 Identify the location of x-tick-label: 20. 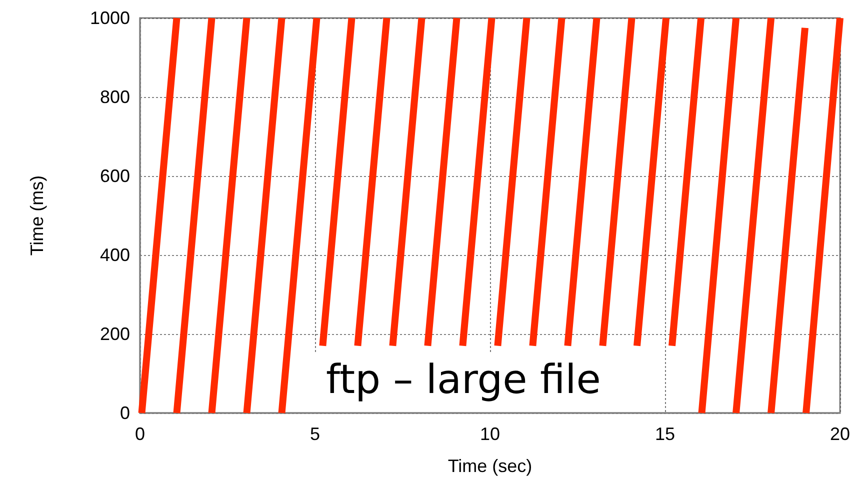
(840, 434).